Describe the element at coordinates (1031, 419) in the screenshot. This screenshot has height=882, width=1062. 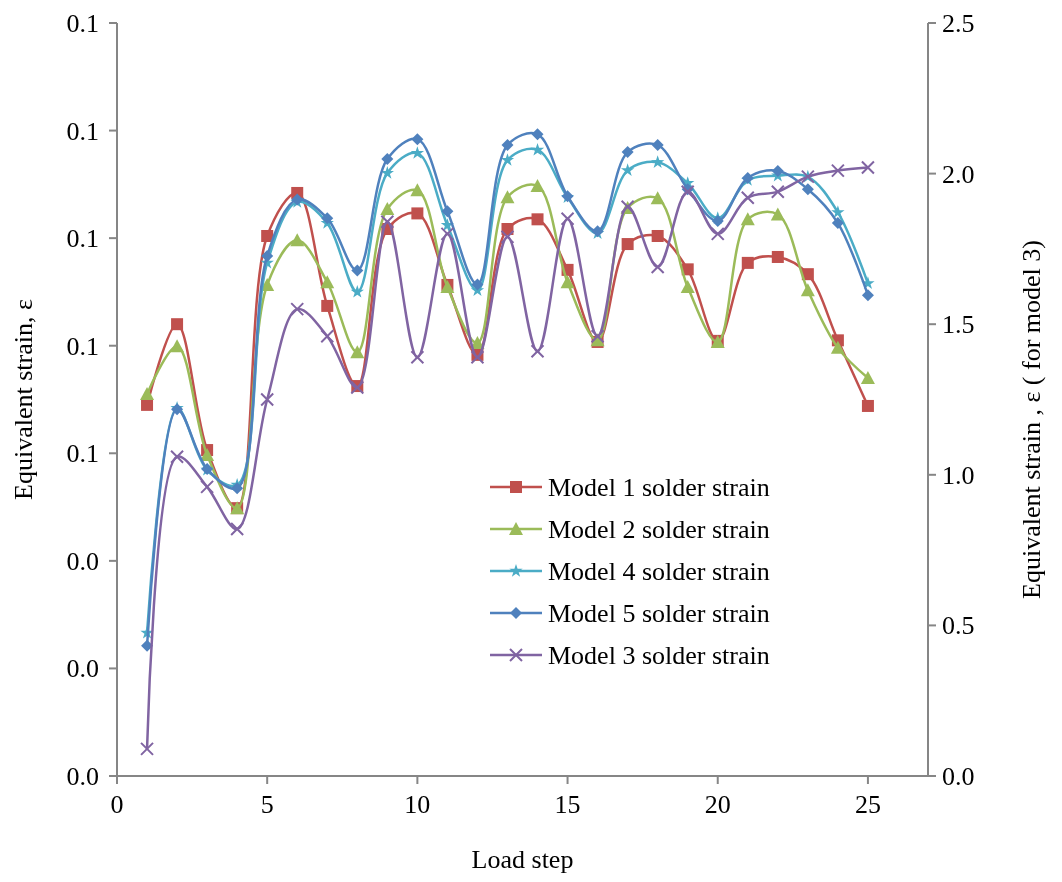
I see `y2-axis-title: Equivalent strain , ε ( for model 3)` at that location.